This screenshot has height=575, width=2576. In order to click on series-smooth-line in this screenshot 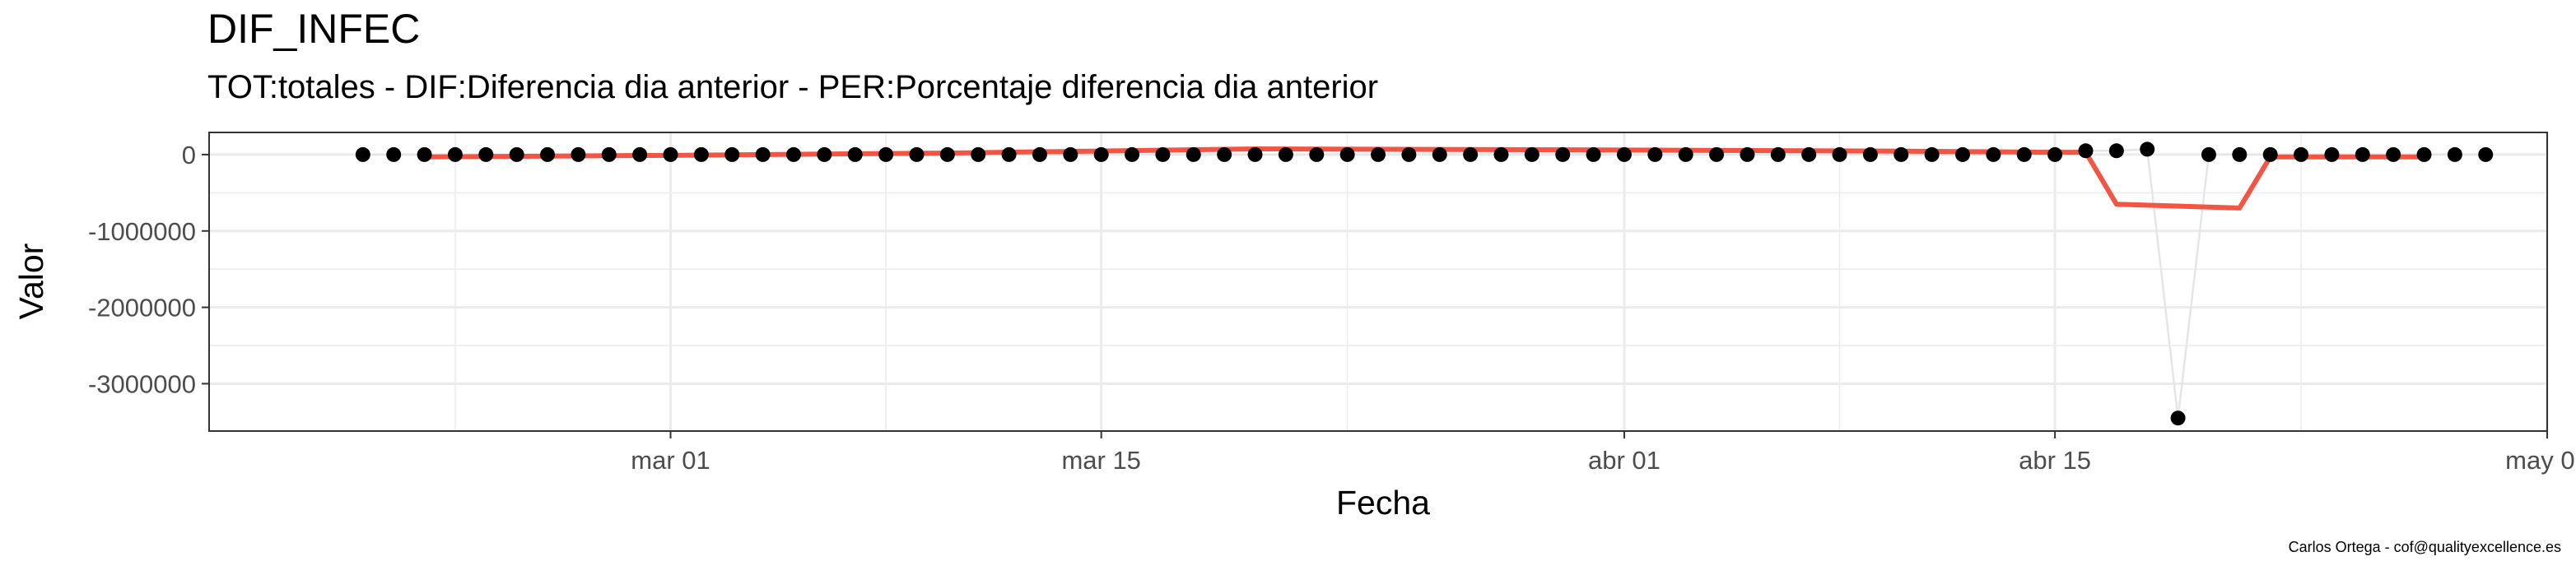, I will do `click(1424, 179)`.